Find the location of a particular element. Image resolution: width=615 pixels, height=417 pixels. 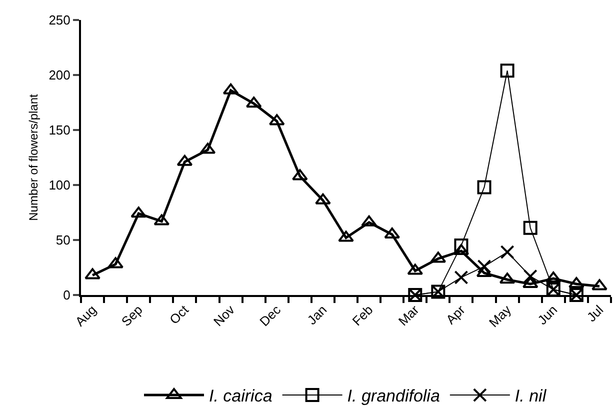

legend-label: I. nil is located at coordinates (531, 396).